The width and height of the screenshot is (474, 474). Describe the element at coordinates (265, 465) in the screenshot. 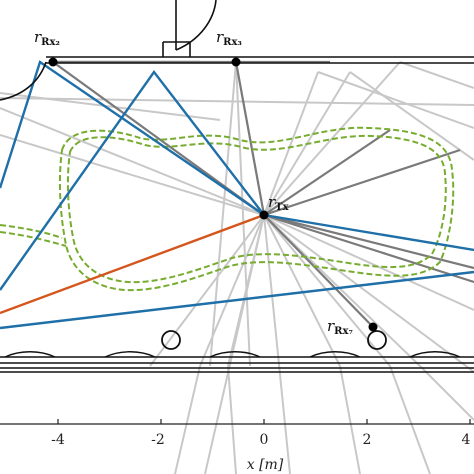

I see `x-axis-title: x [m]` at that location.